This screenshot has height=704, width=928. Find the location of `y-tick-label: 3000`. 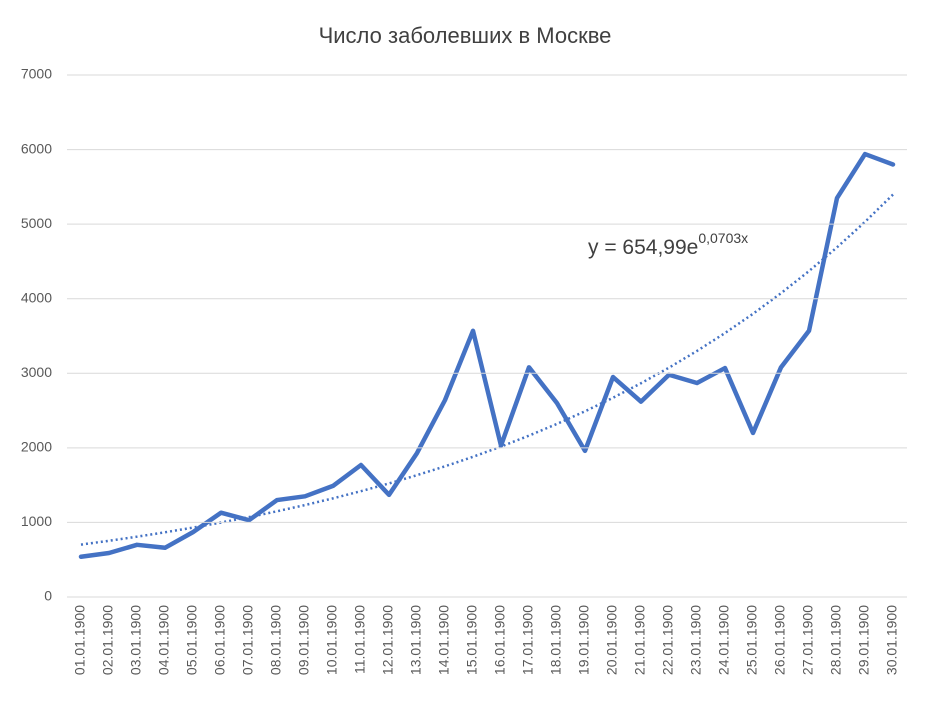

y-tick-label: 3000 is located at coordinates (36, 372).